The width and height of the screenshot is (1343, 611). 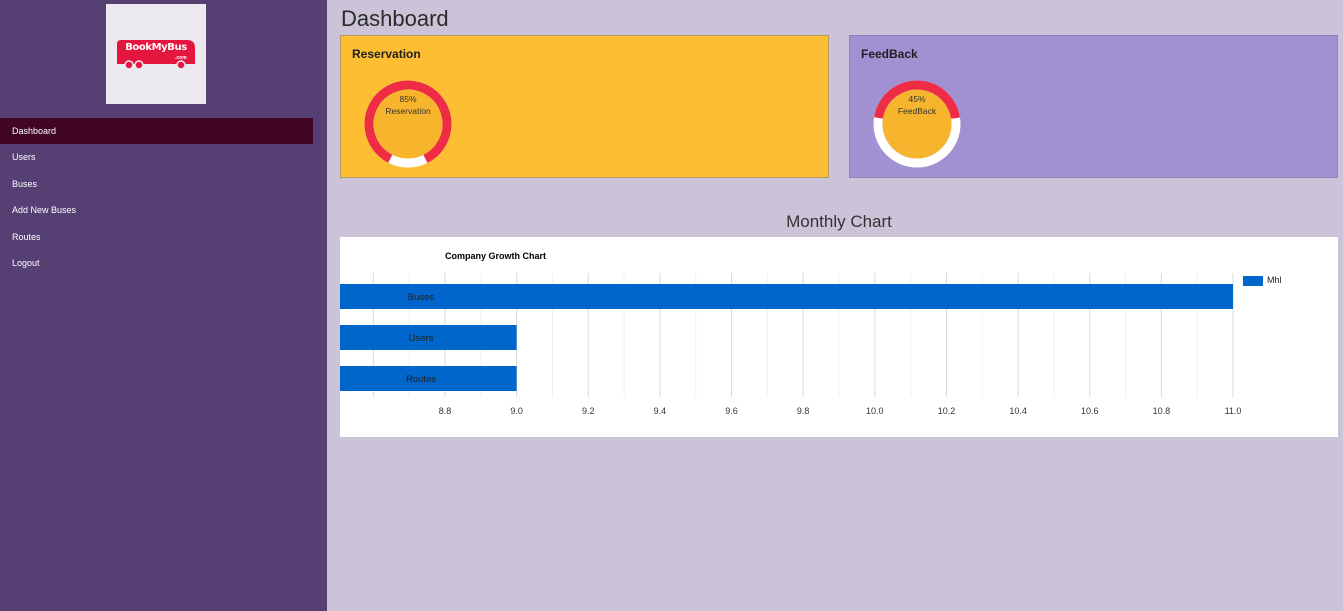 I want to click on reservation-percent: 85%, so click(x=408, y=99).